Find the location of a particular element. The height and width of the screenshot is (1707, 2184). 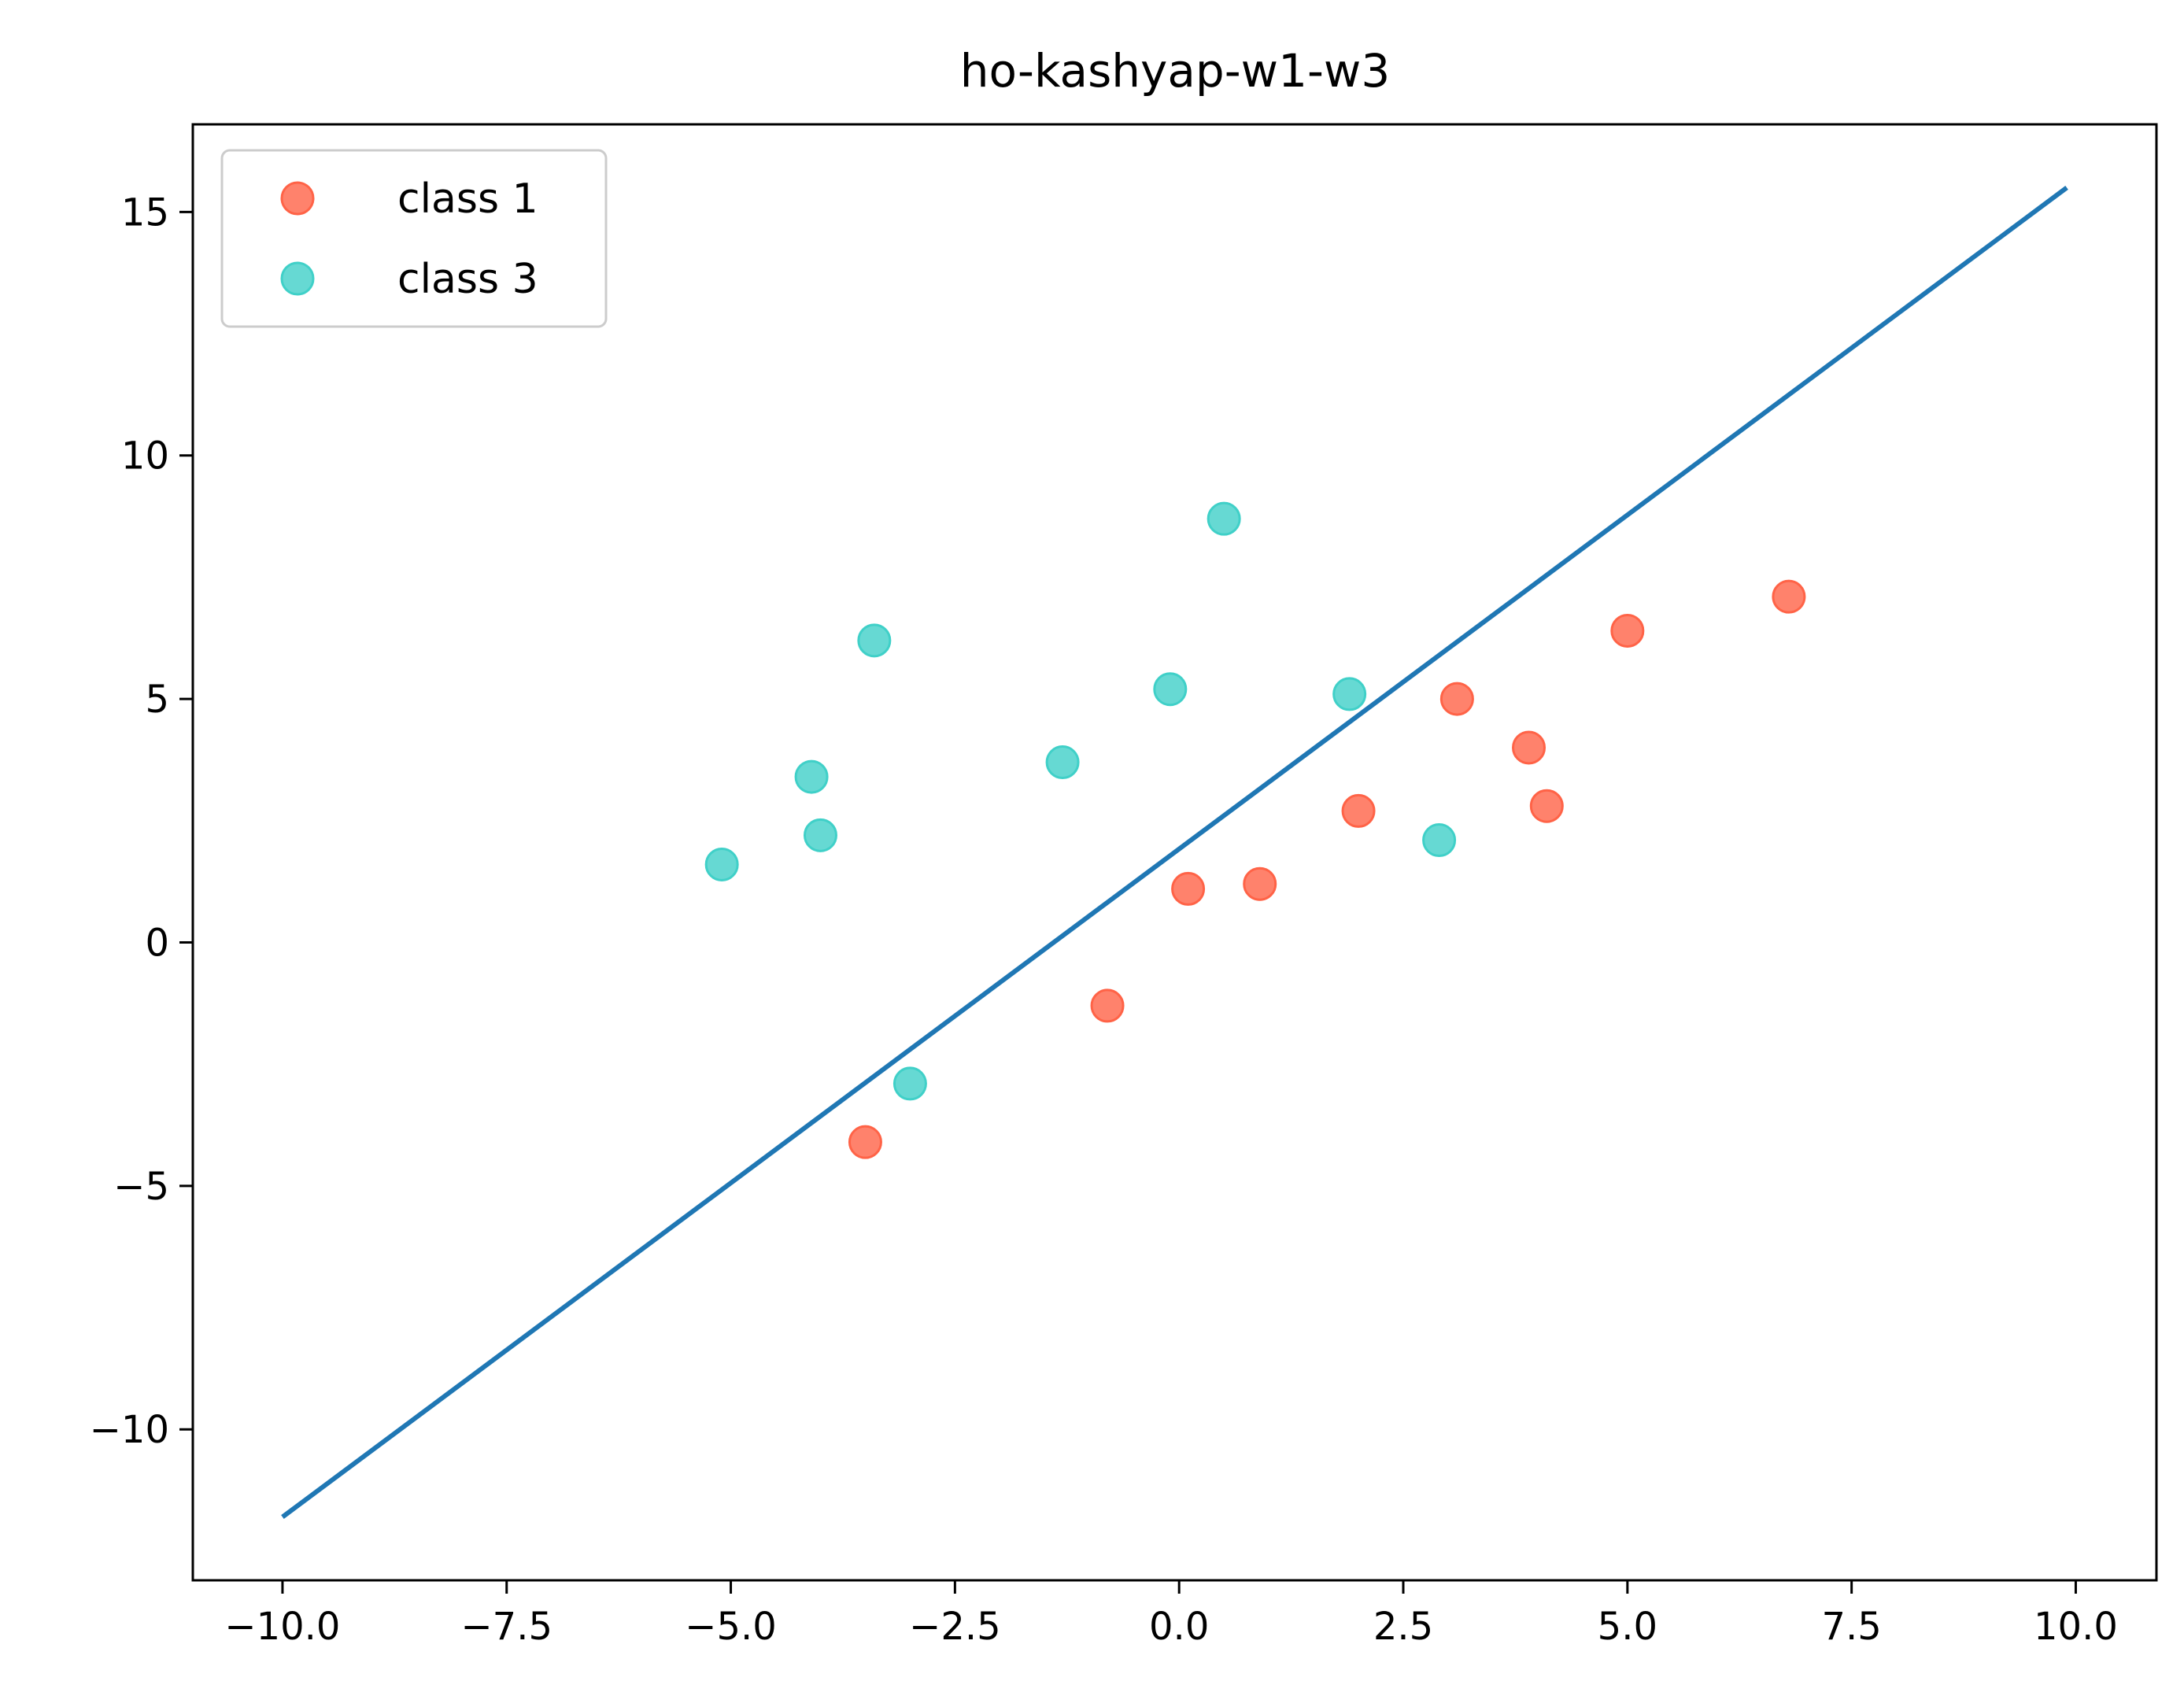

x-tick-label-1: −7.5 is located at coordinates (506, 1627).